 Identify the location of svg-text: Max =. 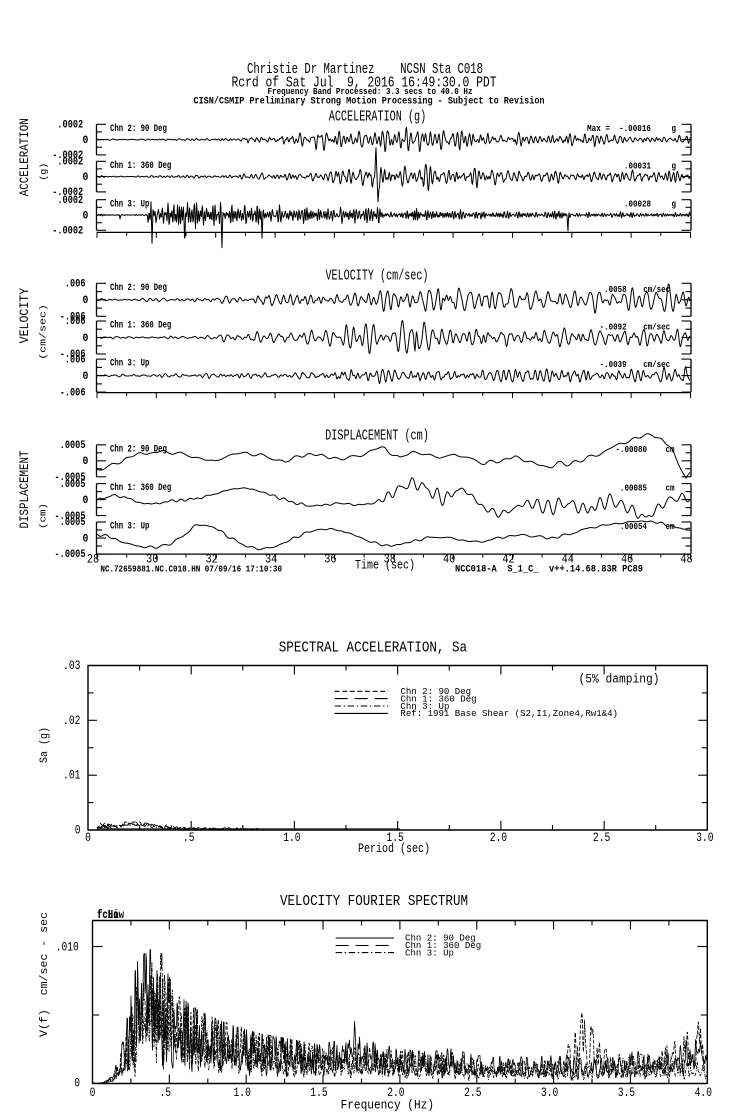
(598, 128).